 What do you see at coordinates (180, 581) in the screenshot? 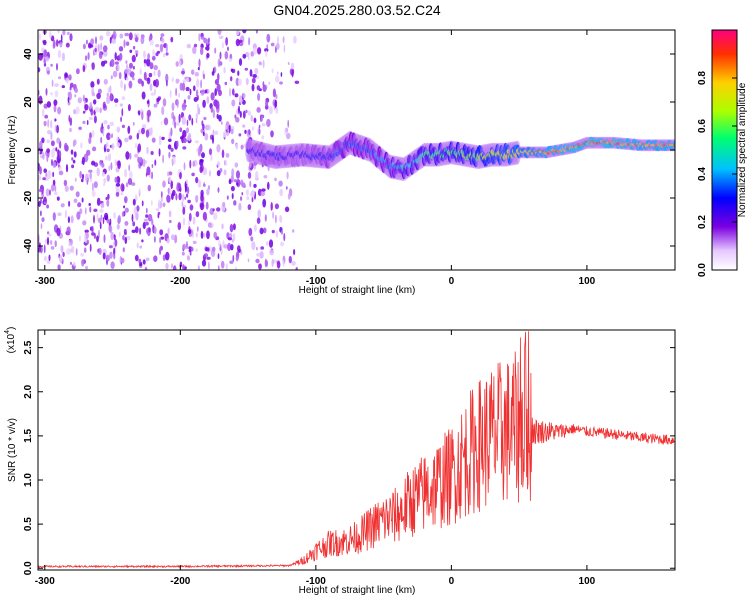
I see `x-tick-label: -200` at bounding box center [180, 581].